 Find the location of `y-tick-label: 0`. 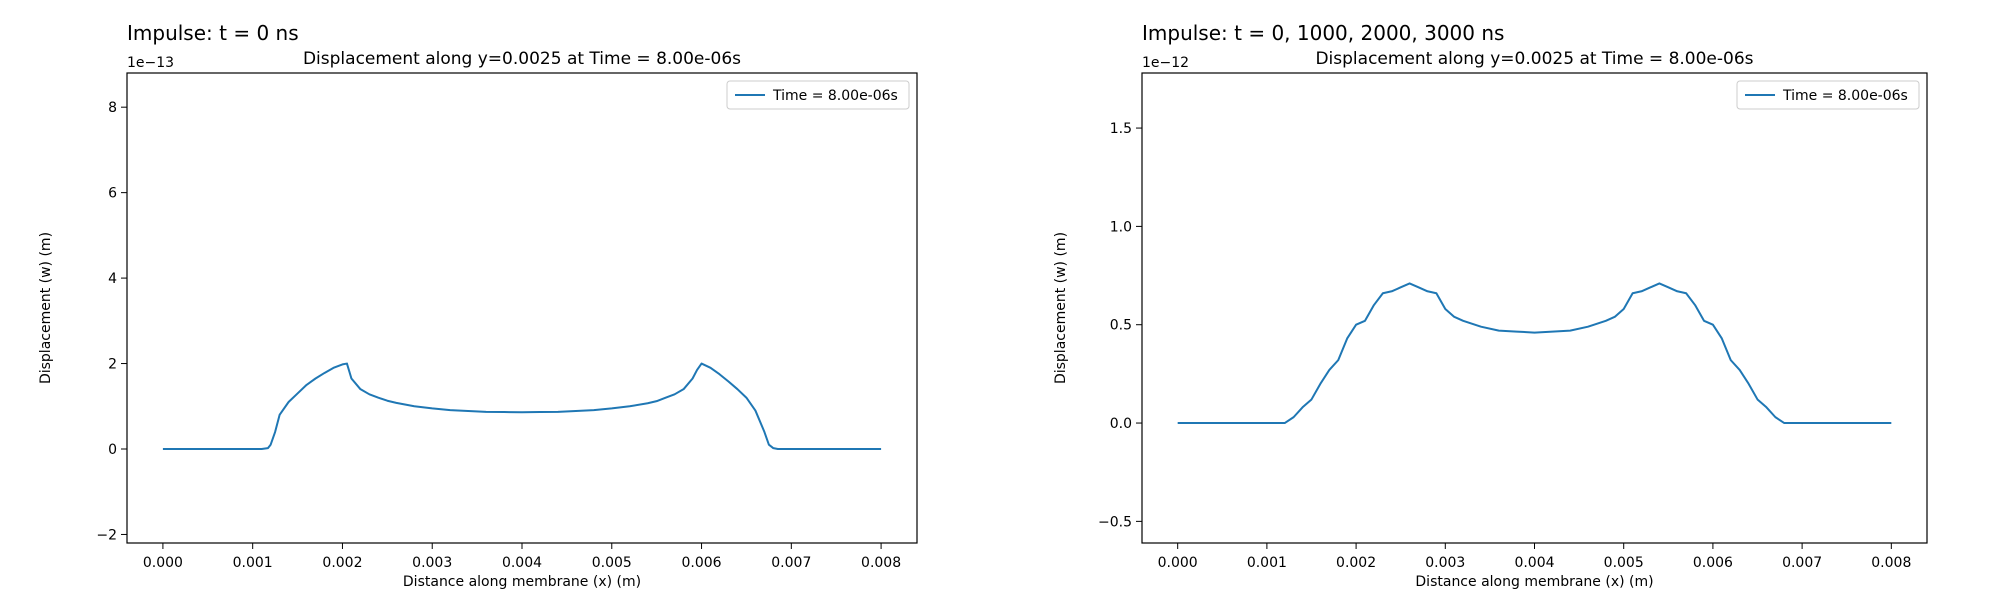

y-tick-label: 0 is located at coordinates (112, 450).